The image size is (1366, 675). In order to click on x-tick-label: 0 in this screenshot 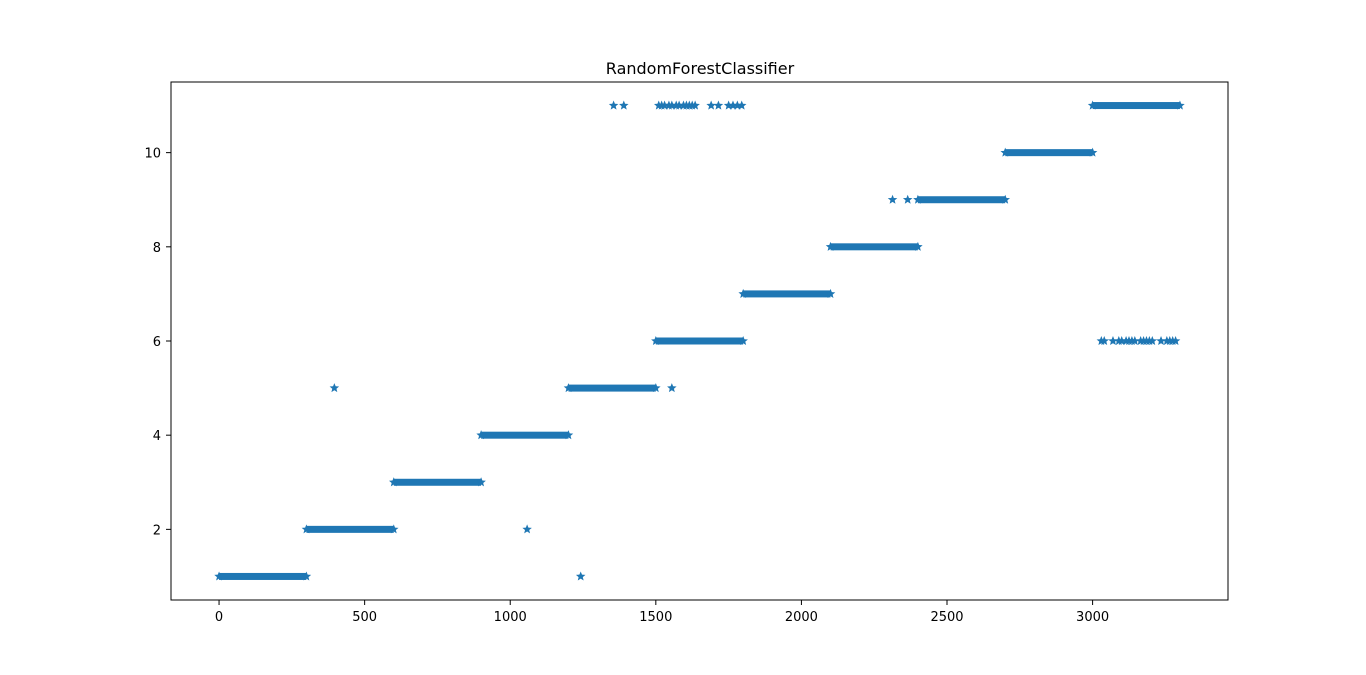, I will do `click(219, 617)`.